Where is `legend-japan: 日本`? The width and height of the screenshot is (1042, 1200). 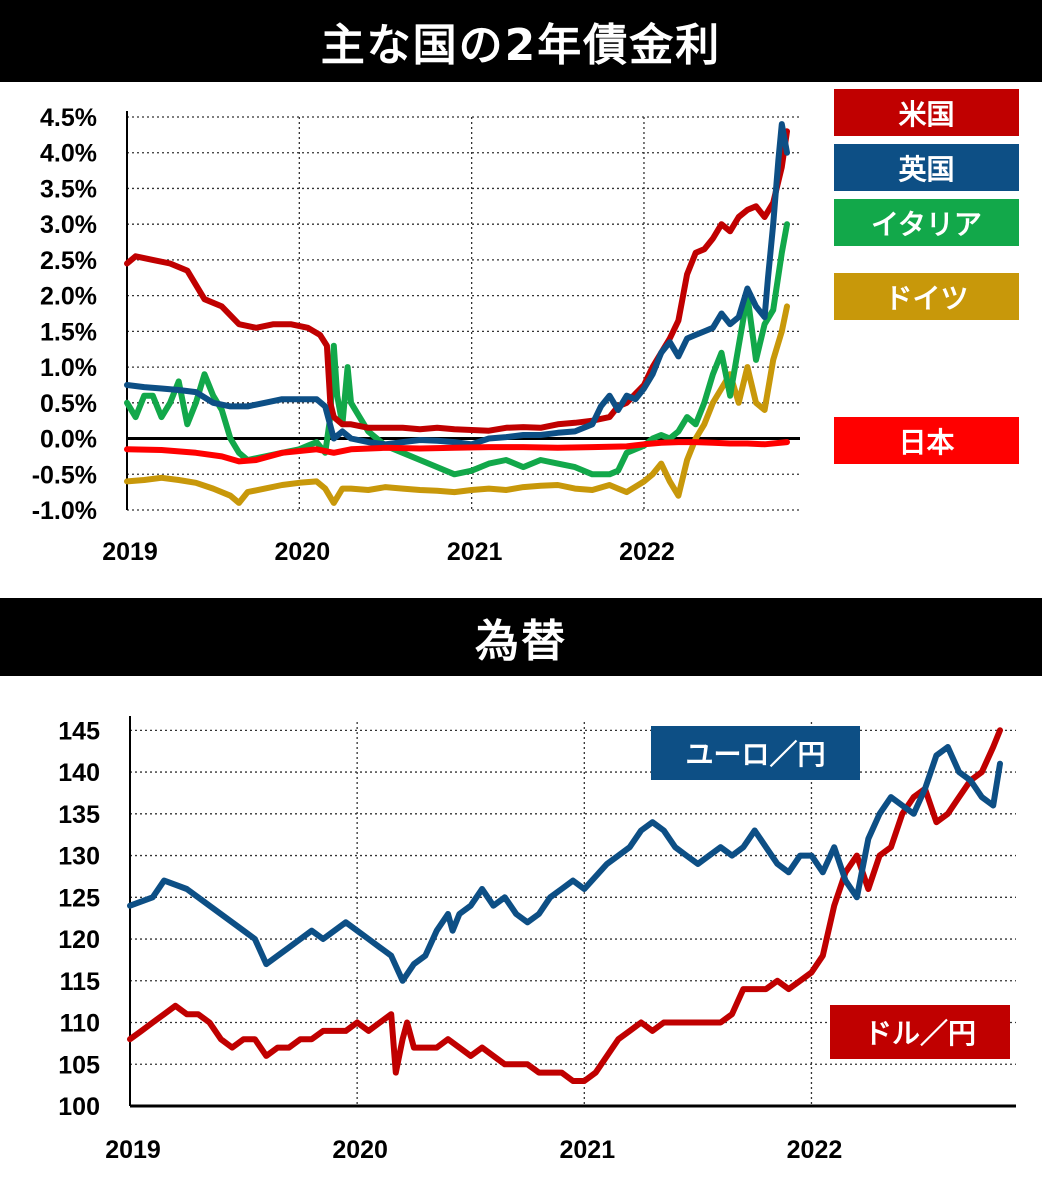 legend-japan: 日本 is located at coordinates (926, 440).